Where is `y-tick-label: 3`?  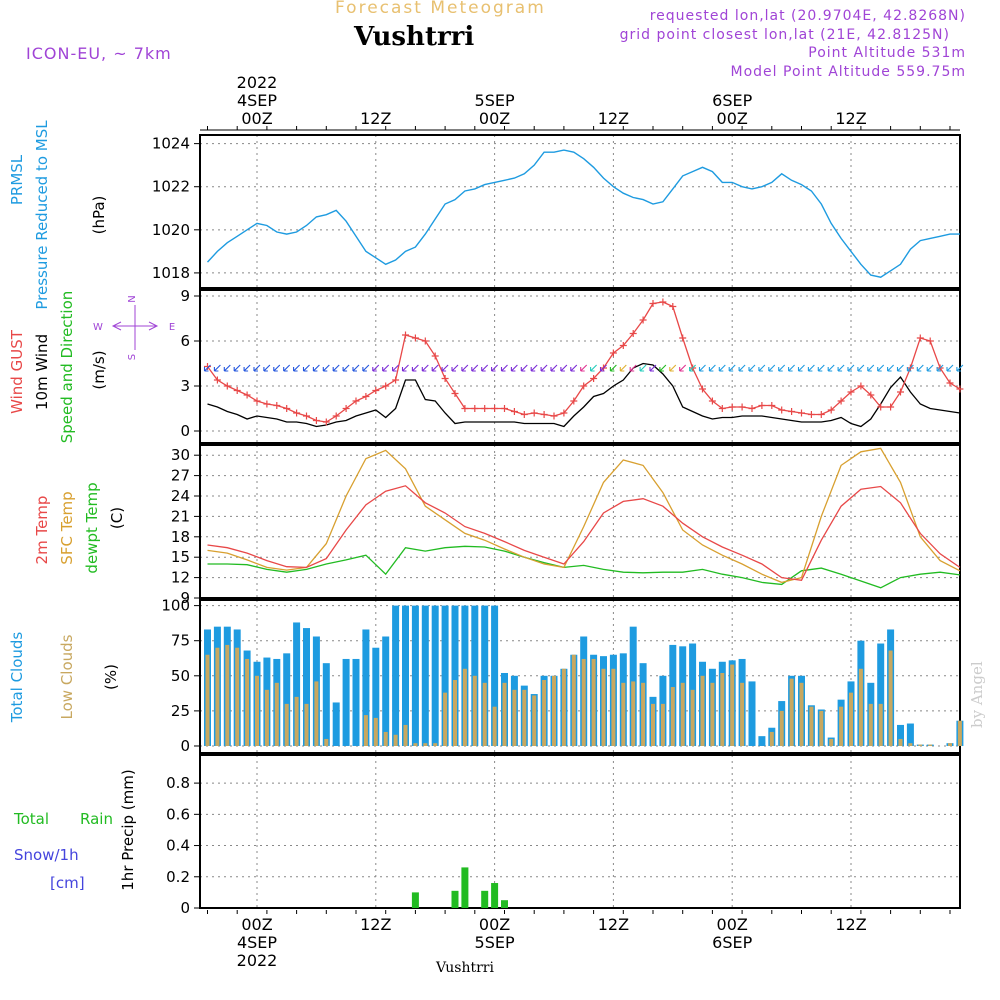 y-tick-label: 3 is located at coordinates (185, 386).